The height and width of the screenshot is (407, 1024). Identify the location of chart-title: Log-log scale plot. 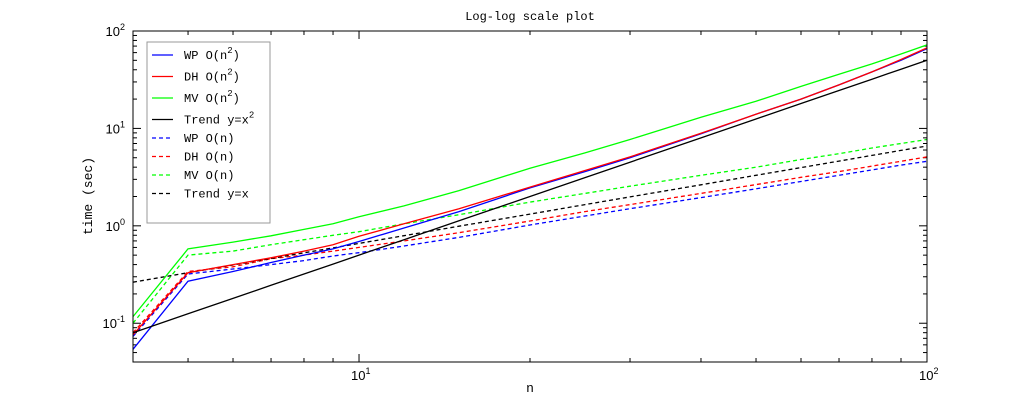
(530, 17).